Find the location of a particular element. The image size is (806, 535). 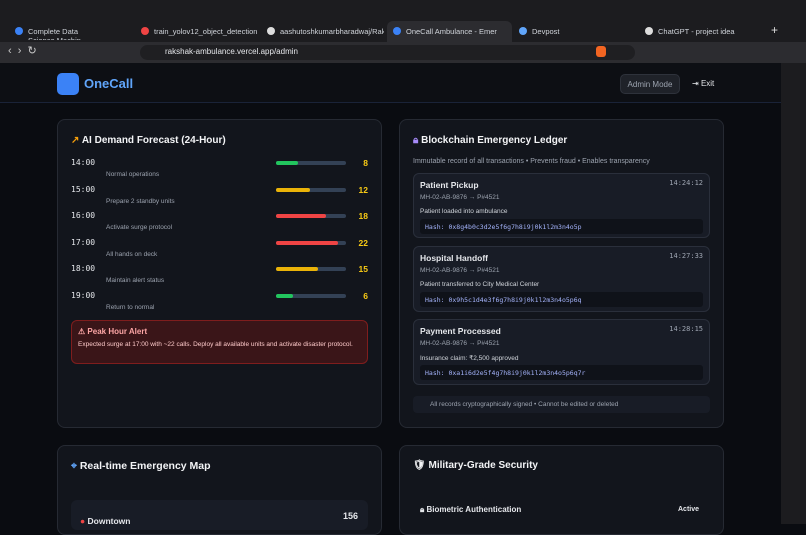

new-tab: + is located at coordinates (775, 30).